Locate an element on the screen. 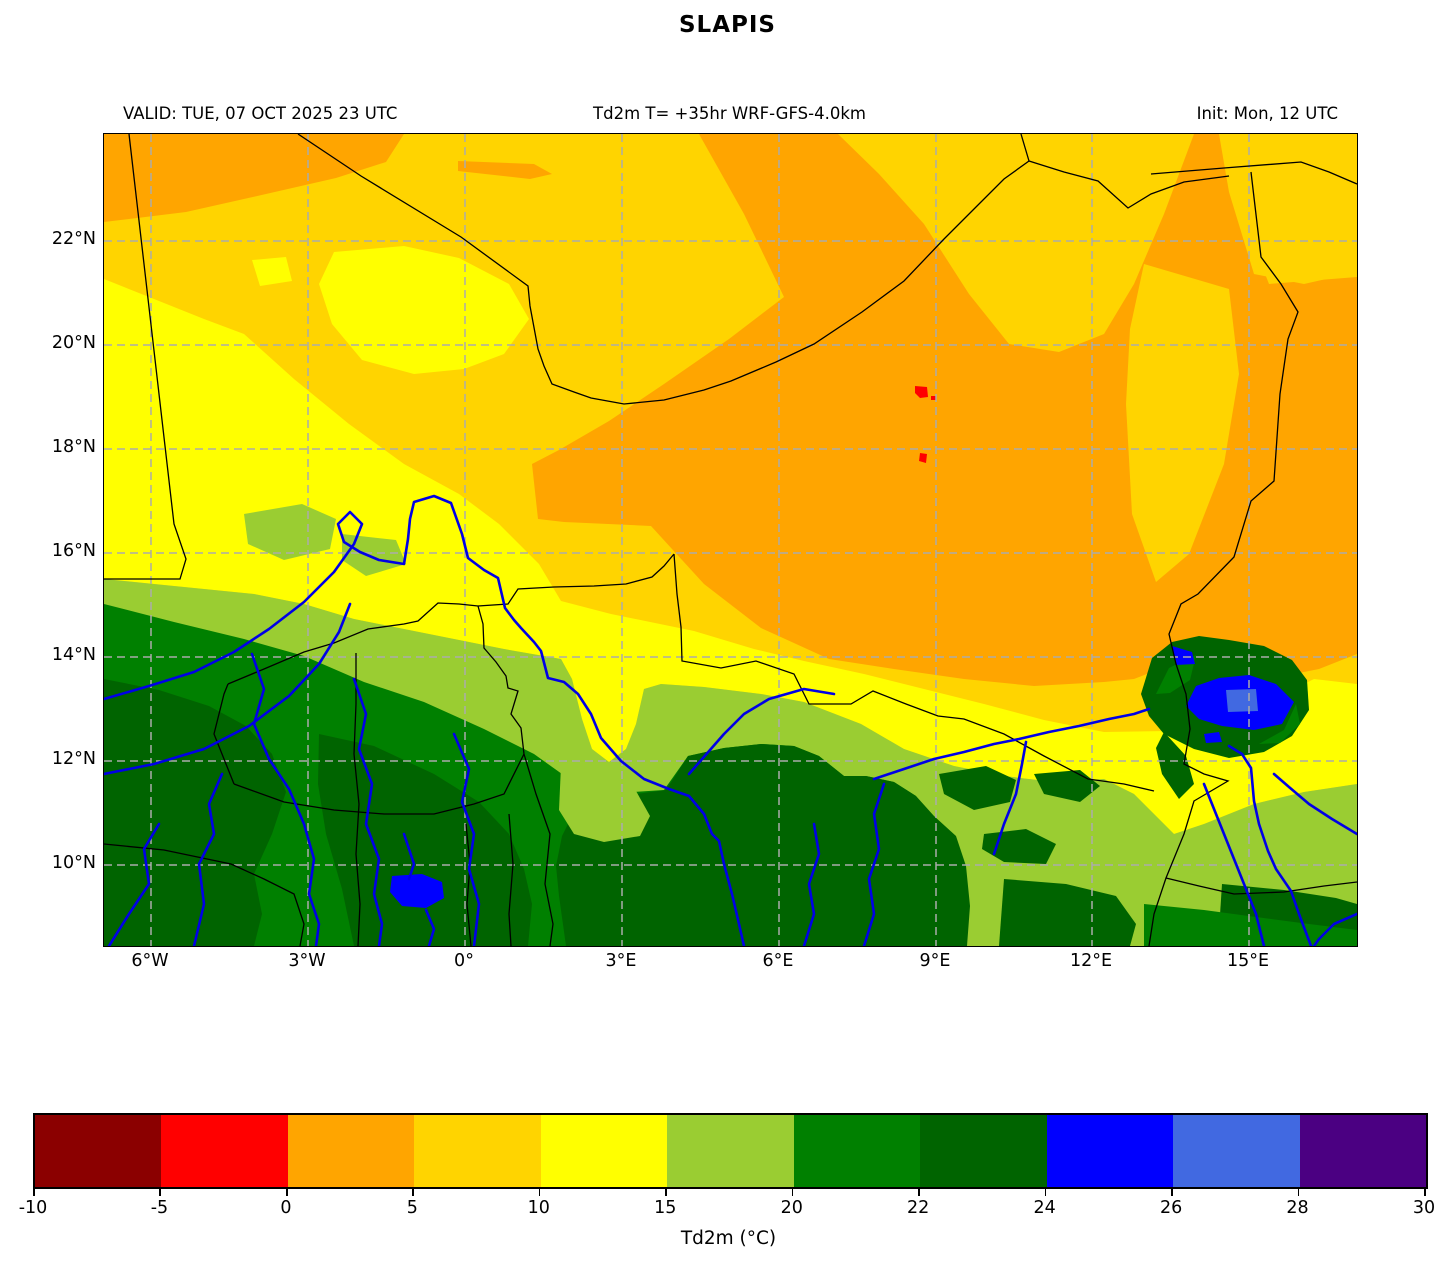  contour-green-southeast is located at coordinates (1250, 925).